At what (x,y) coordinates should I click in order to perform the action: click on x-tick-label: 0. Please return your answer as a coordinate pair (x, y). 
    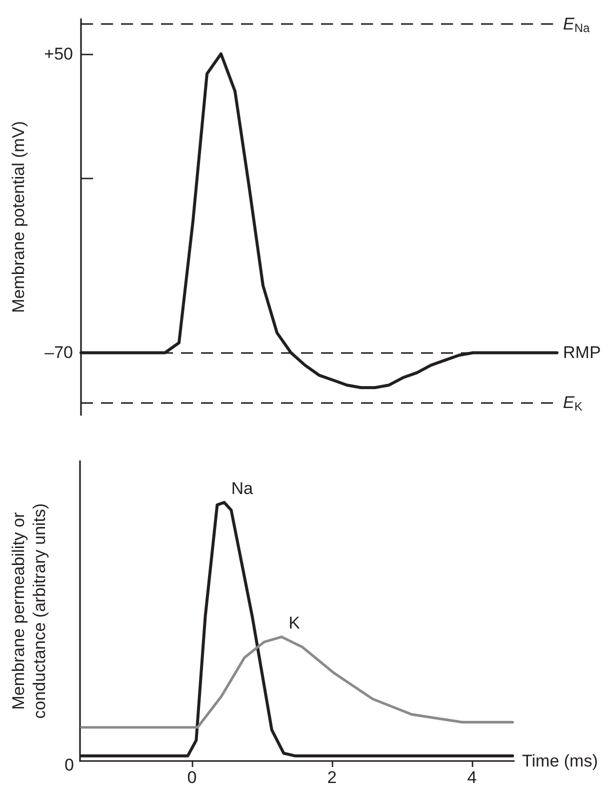
    Looking at the image, I should click on (192, 777).